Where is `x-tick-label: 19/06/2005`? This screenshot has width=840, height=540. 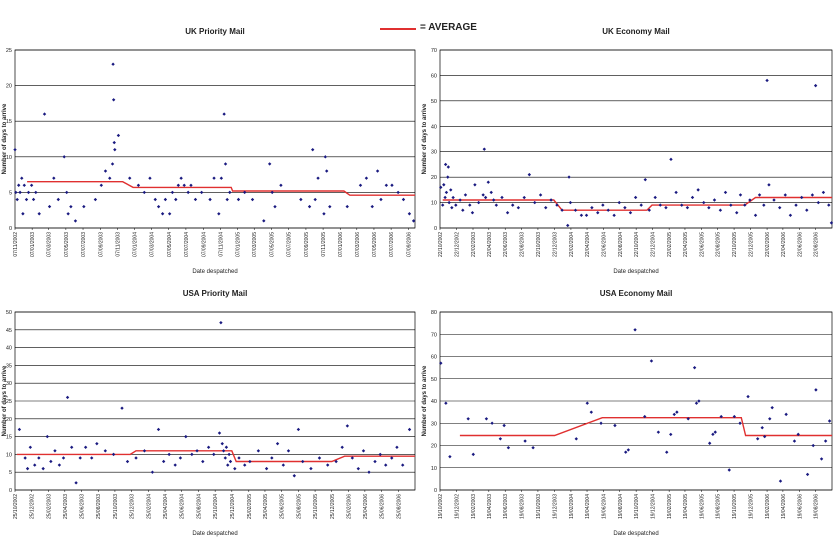
x-tick-label: 19/06/2005 is located at coordinates (702, 506).